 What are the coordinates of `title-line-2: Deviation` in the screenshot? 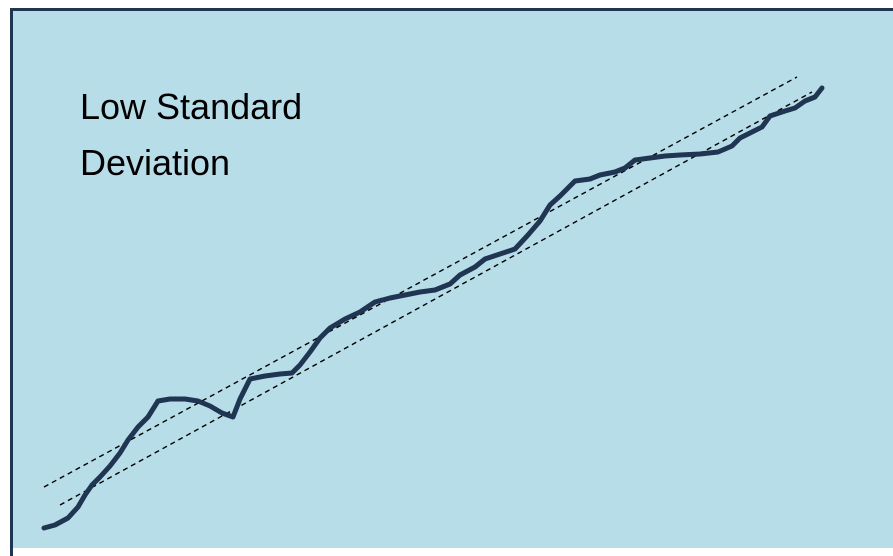 It's located at (155, 162).